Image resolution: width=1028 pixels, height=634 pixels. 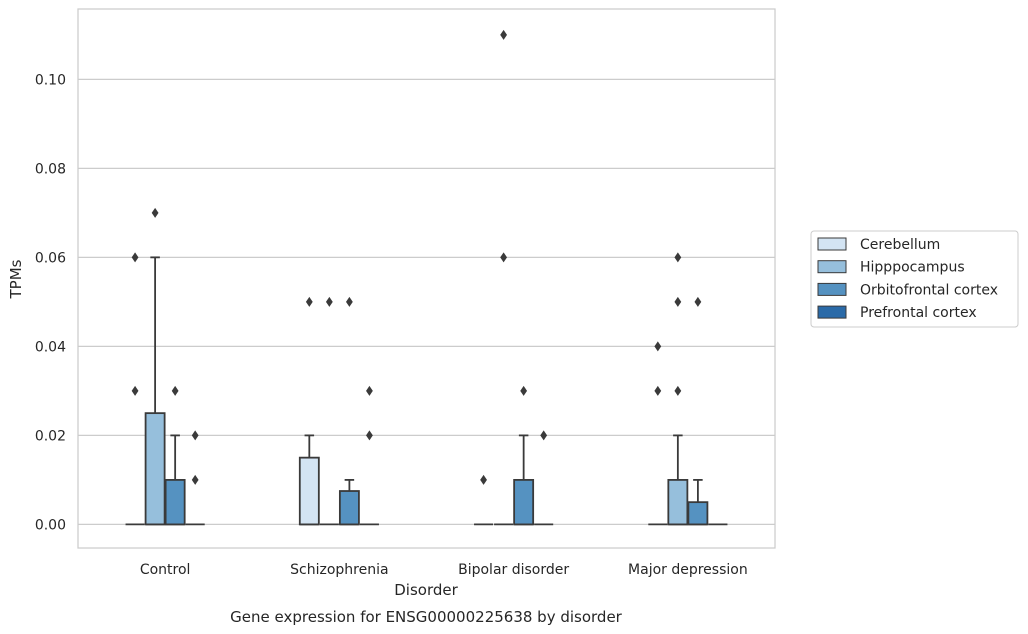 I want to click on x-axis-label: Disorder, so click(x=426, y=590).